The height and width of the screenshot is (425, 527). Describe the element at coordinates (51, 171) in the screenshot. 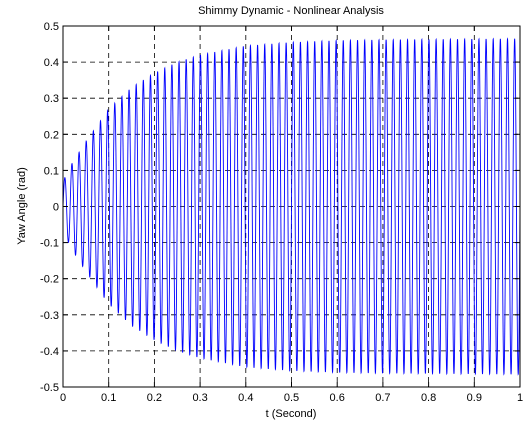

I see `y-tick-label: 0.1` at that location.